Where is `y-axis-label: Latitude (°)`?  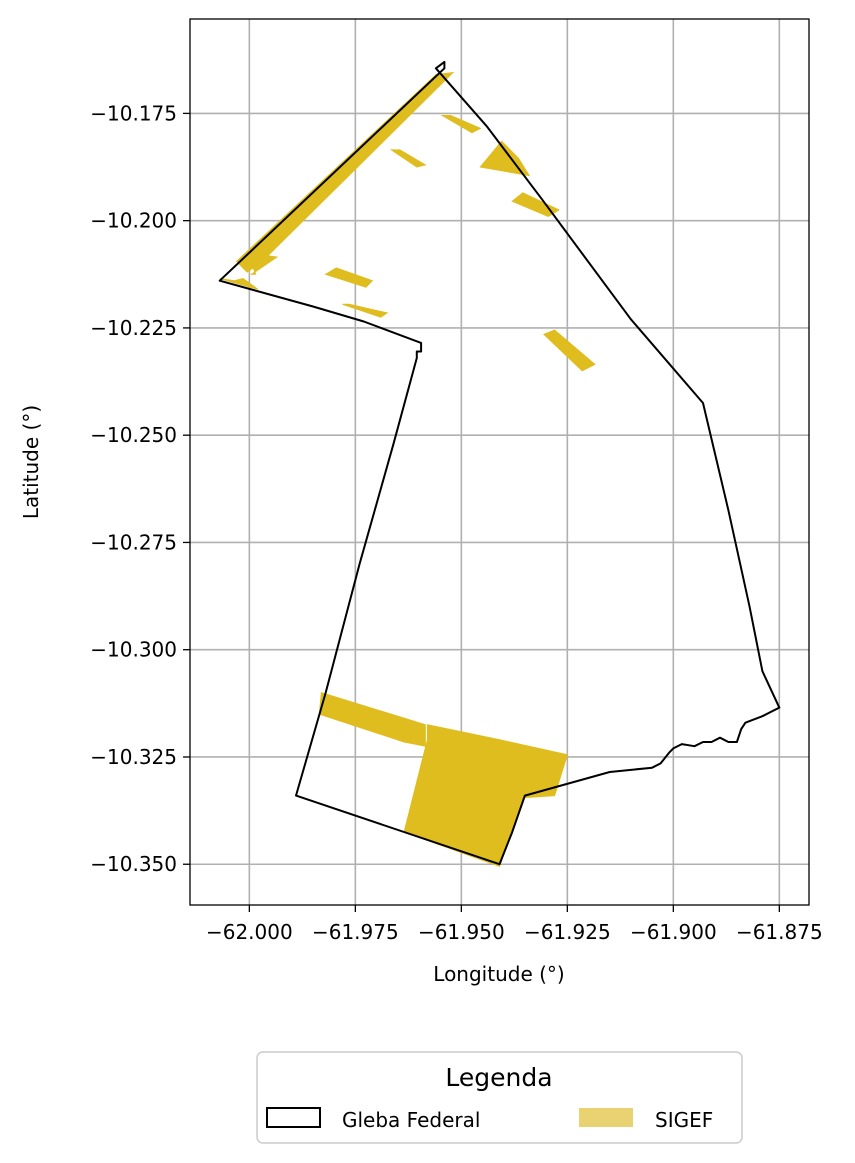 y-axis-label: Latitude (°) is located at coordinates (31, 462).